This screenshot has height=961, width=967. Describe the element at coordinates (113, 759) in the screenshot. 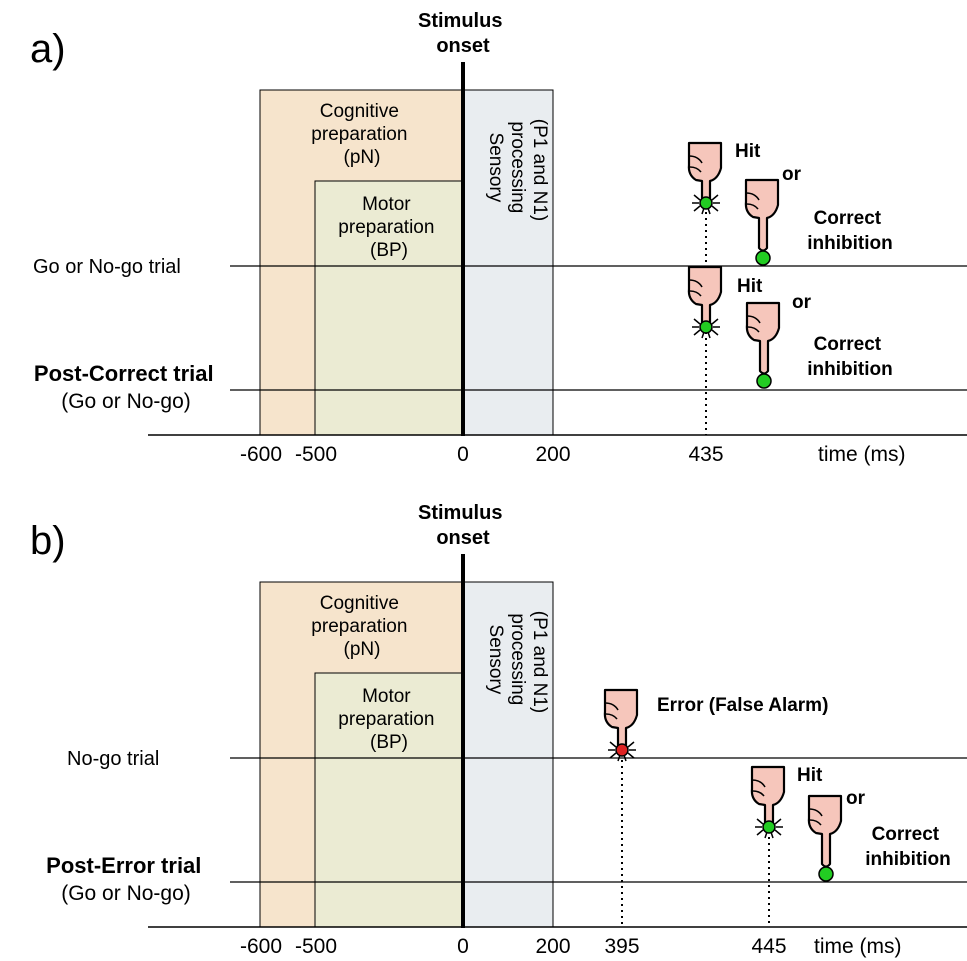

I see `trial-1-label: No-go trial` at that location.